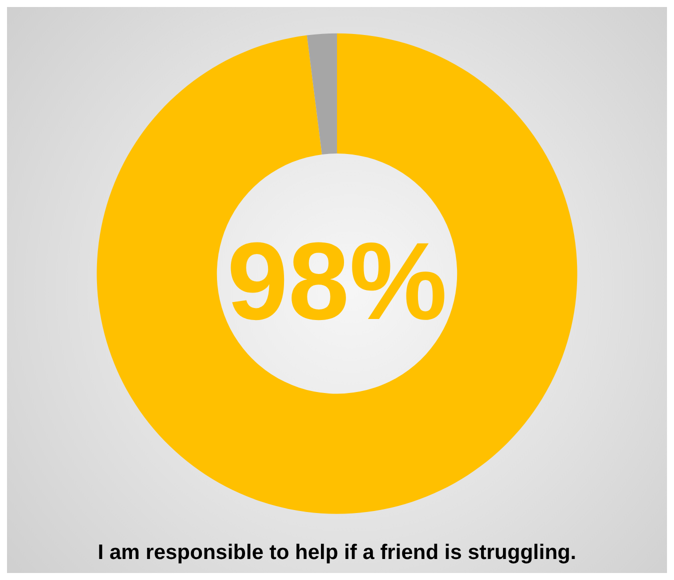 The width and height of the screenshot is (674, 580). What do you see at coordinates (337, 552) in the screenshot?
I see `text: I am responsible to help if a friend is struggling.` at bounding box center [337, 552].